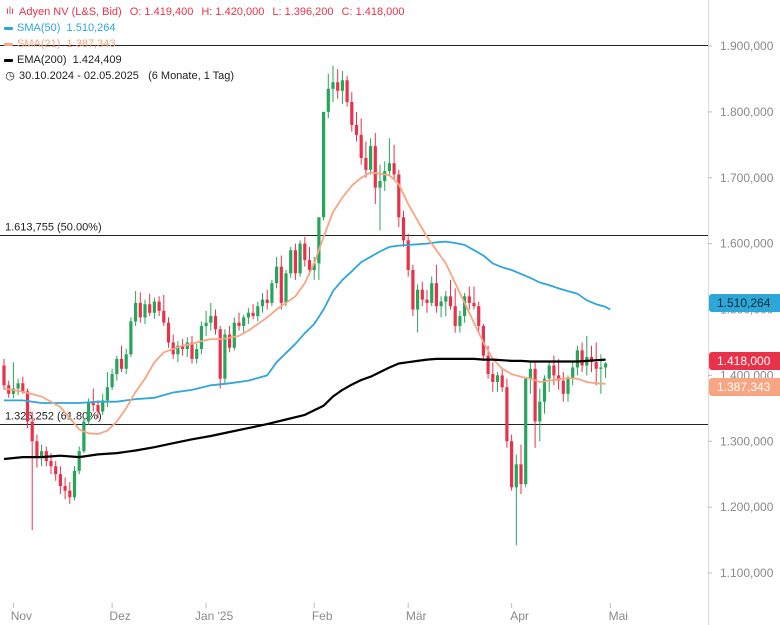  Describe the element at coordinates (97, 60) in the screenshot. I see `ema200-value: 1.424,409` at that location.